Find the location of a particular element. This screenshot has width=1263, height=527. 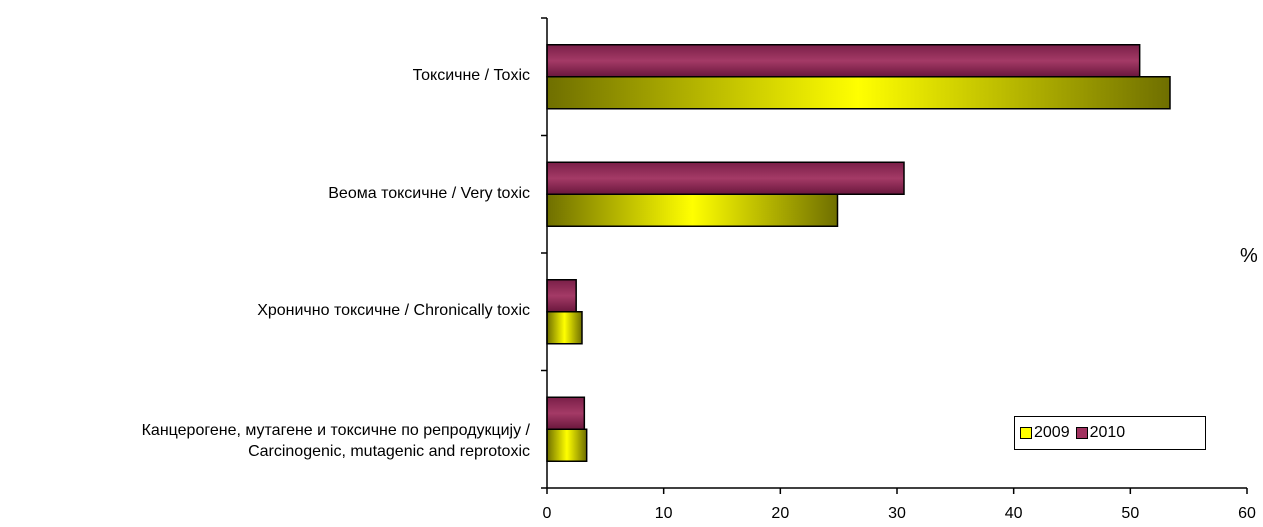

x-tick-label-1: 10 is located at coordinates (664, 513).